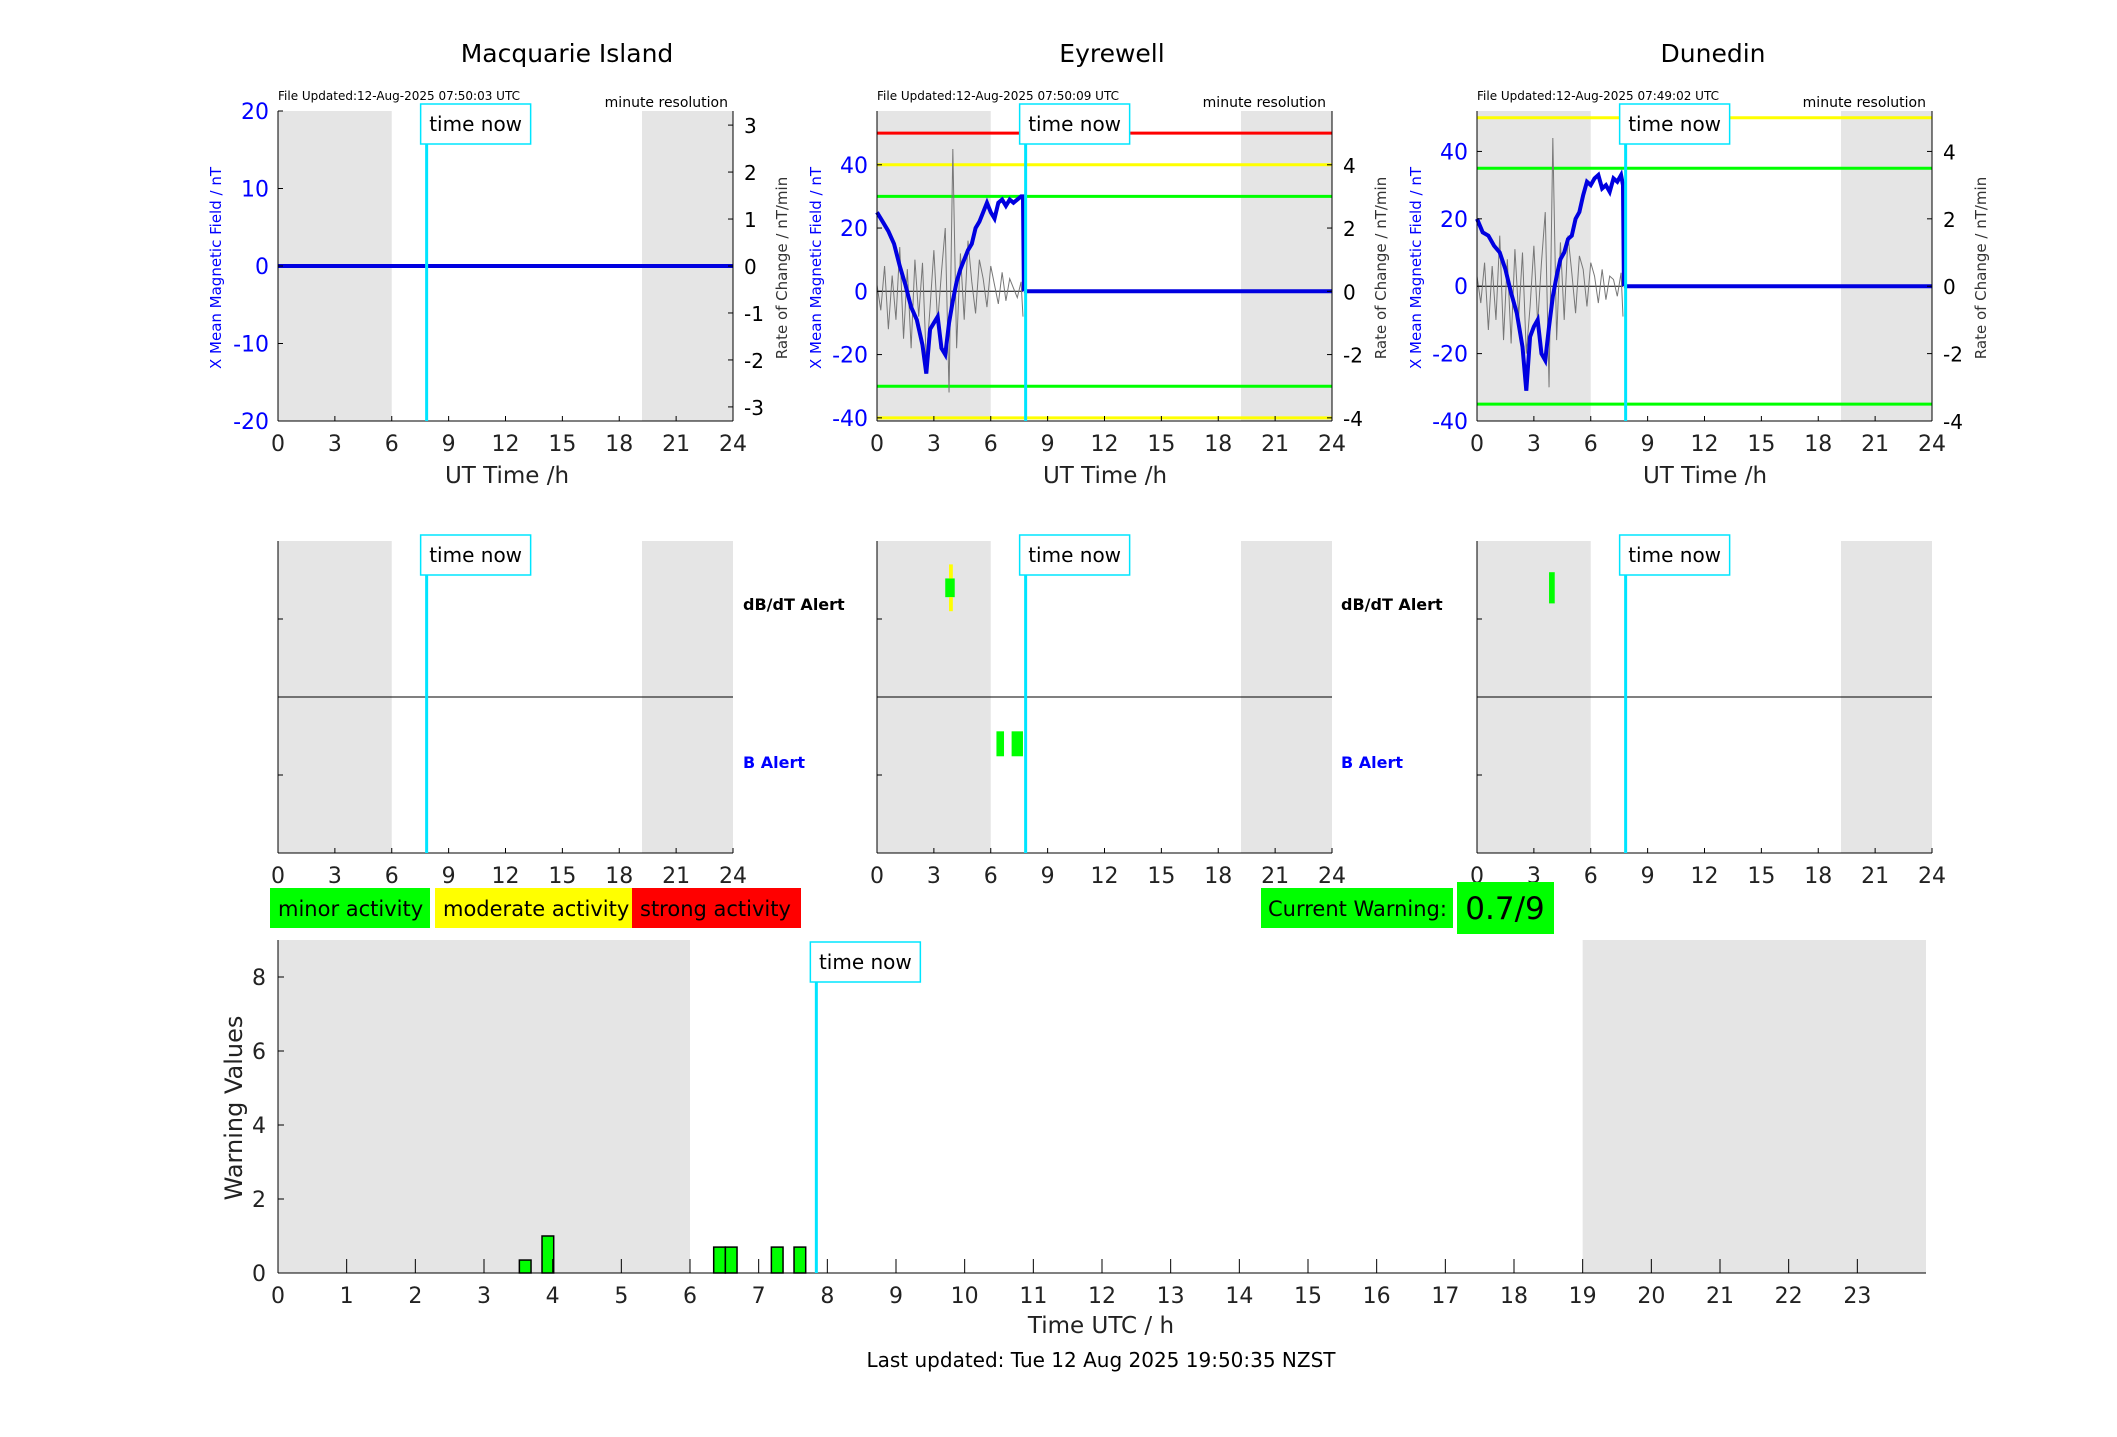 The image size is (2117, 1437). What do you see at coordinates (774, 762) in the screenshot?
I see `b-alert-label: B Alert` at bounding box center [774, 762].